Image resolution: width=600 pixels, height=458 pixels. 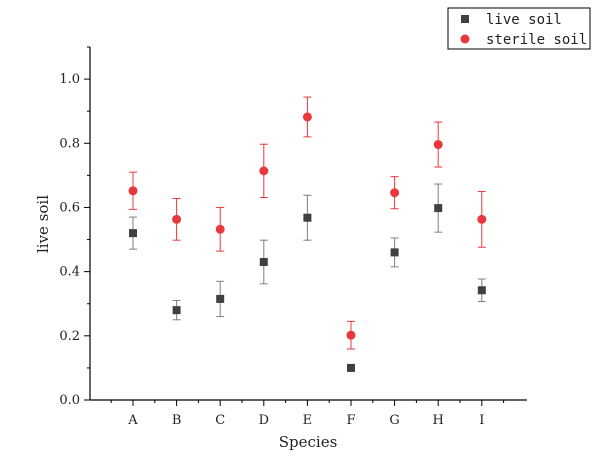 I want to click on y-tick-label: 0.8, so click(x=69, y=143).